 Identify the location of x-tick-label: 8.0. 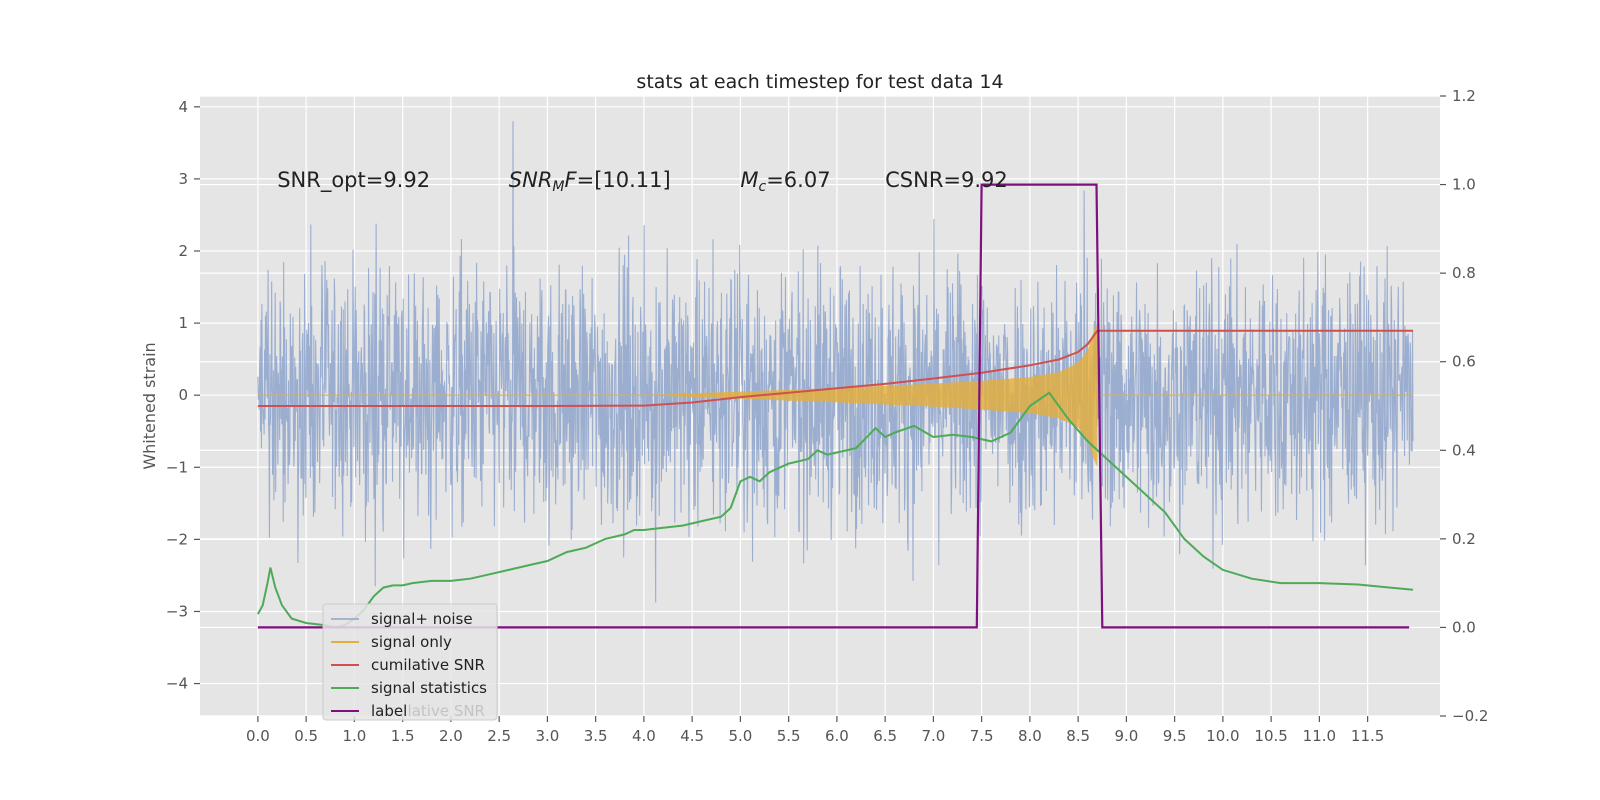
(1030, 736).